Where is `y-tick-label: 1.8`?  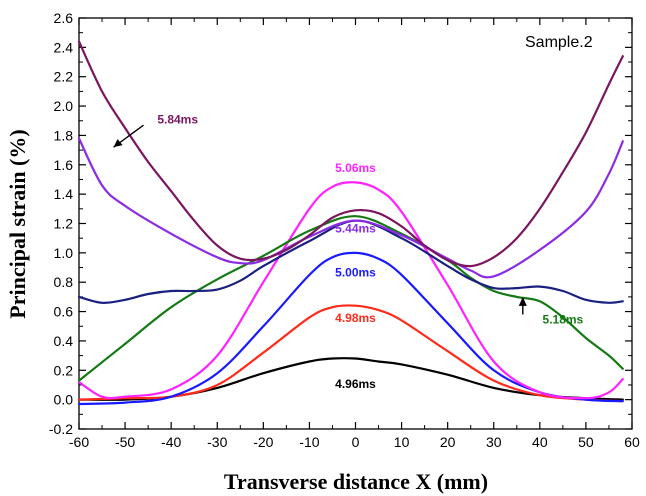
y-tick-label: 1.8 is located at coordinates (64, 135).